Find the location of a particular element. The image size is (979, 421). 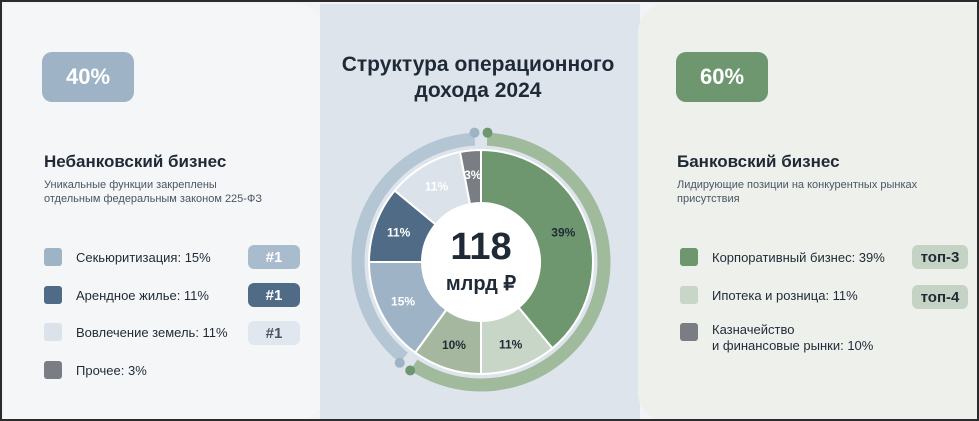

rank-badge-securitization: #1 is located at coordinates (274, 257).